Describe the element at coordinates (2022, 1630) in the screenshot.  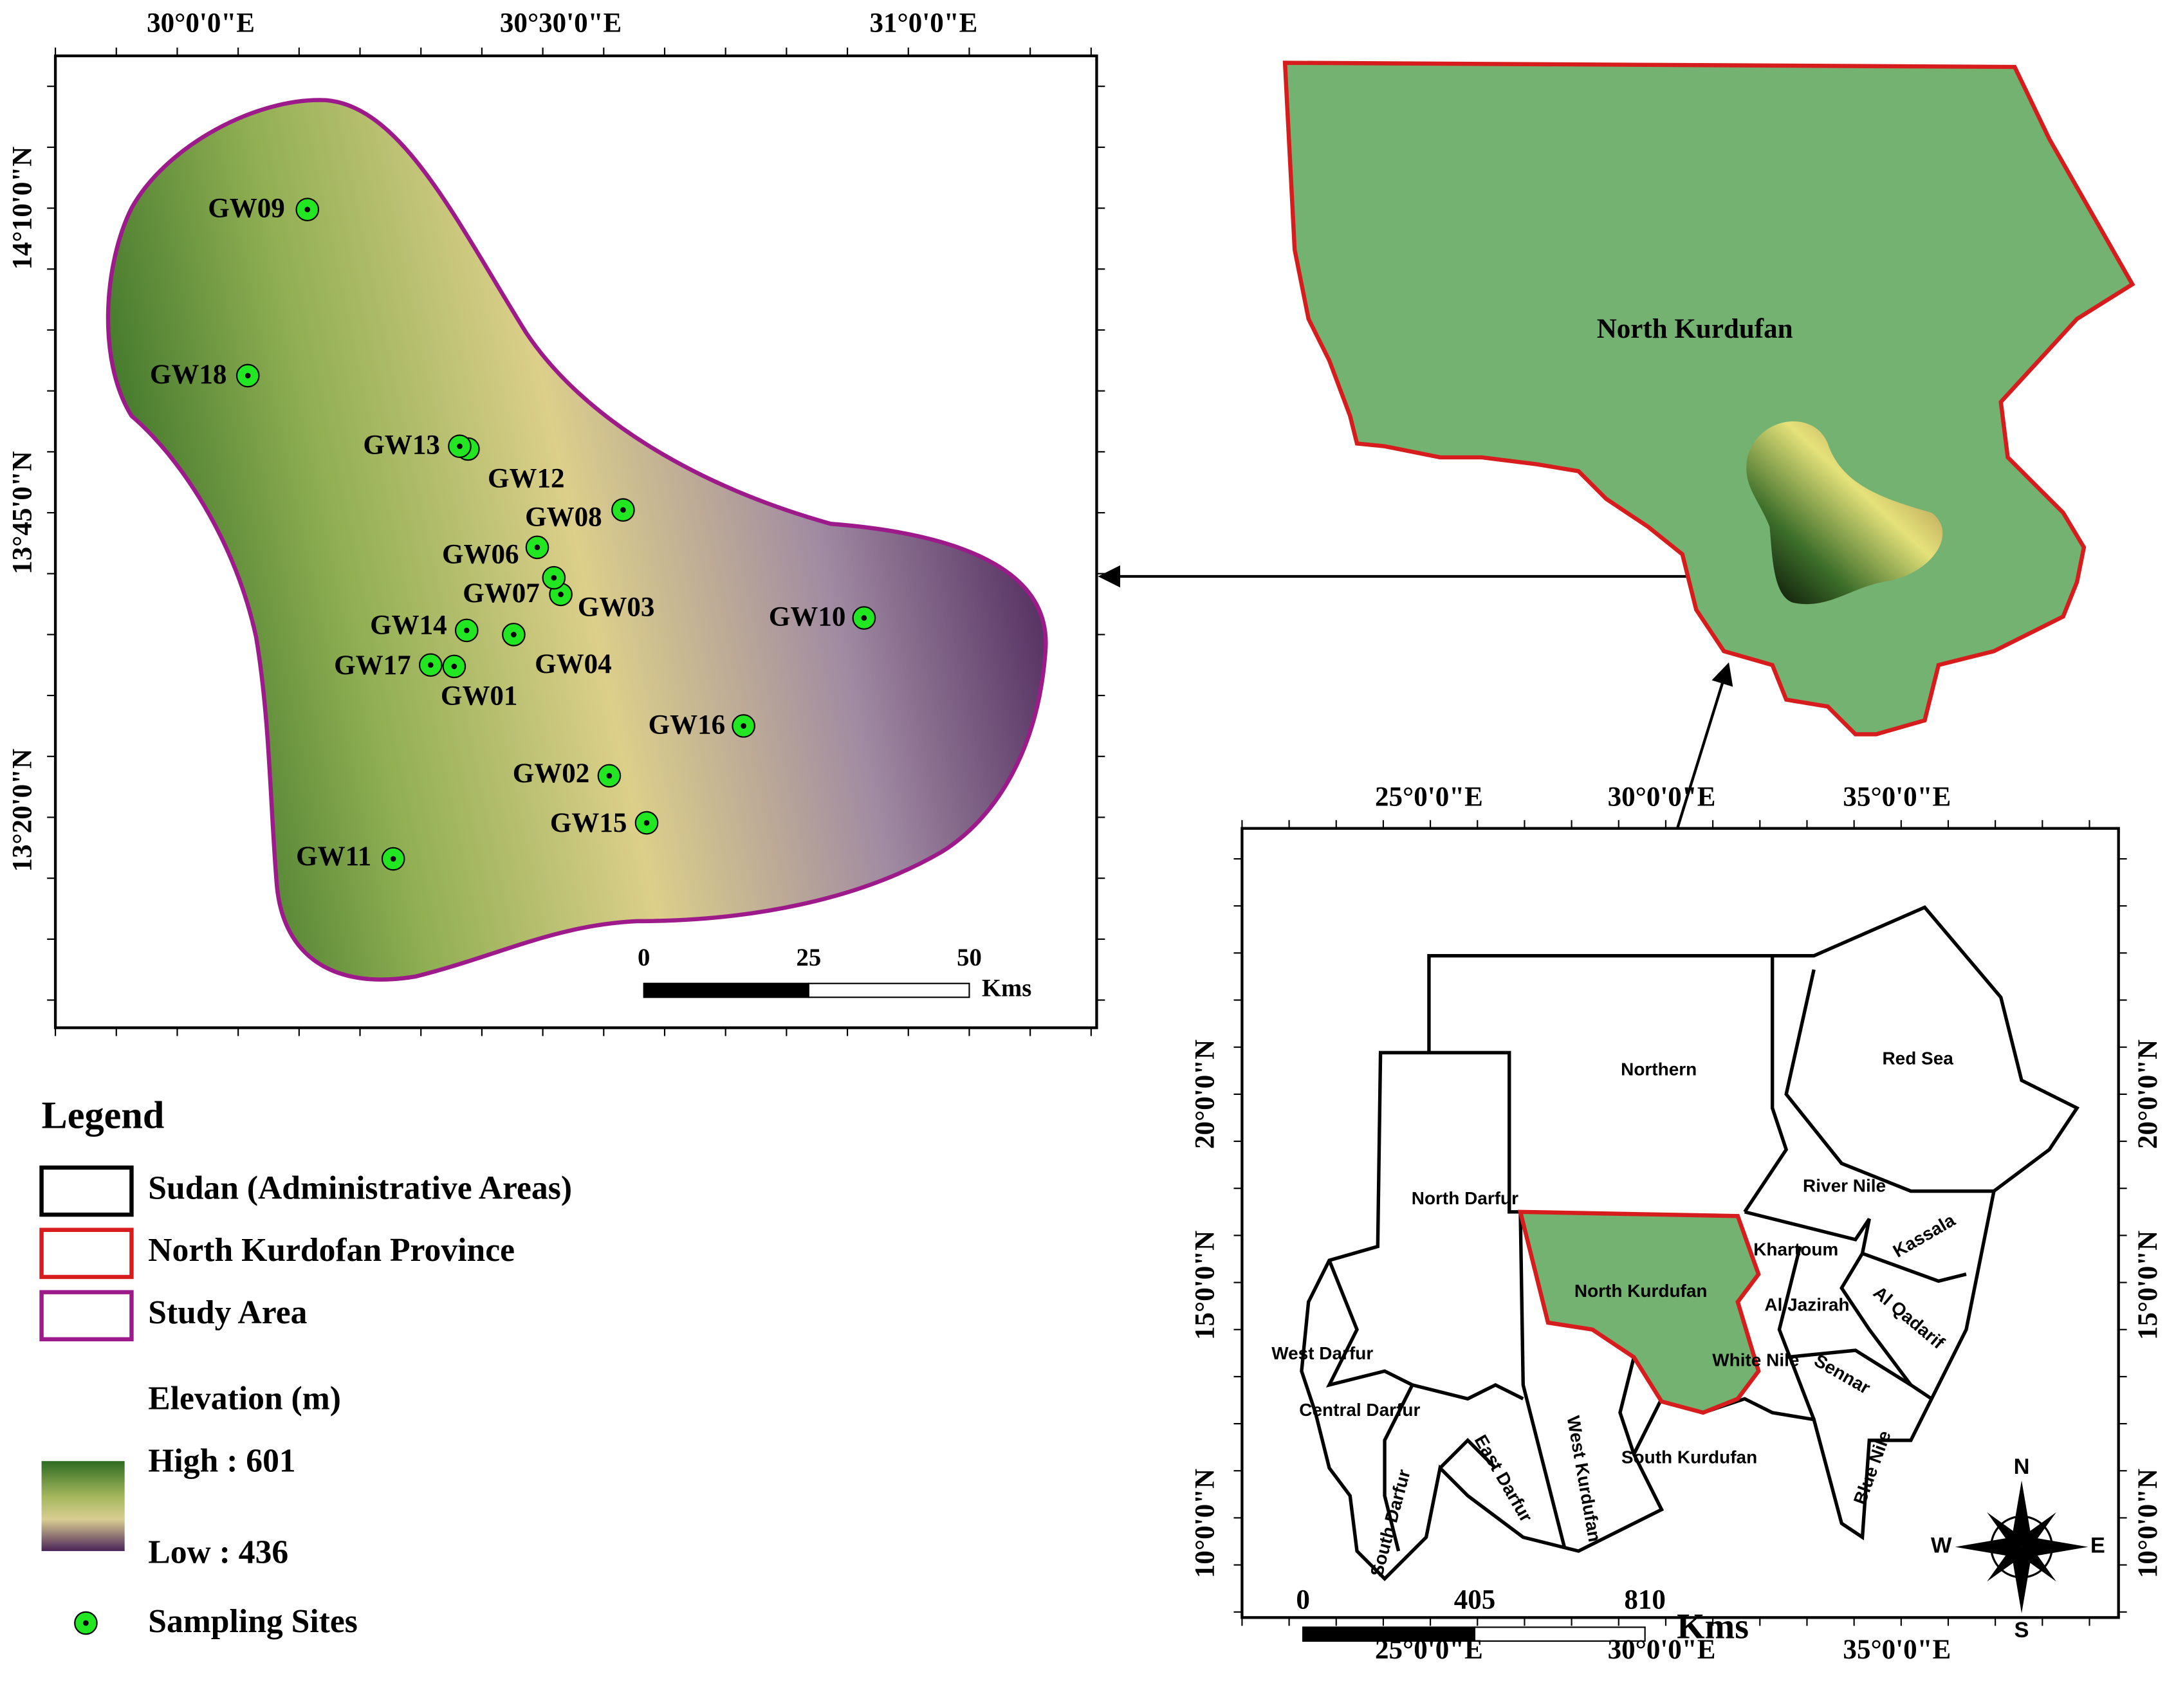
I see `compass-label: S` at that location.